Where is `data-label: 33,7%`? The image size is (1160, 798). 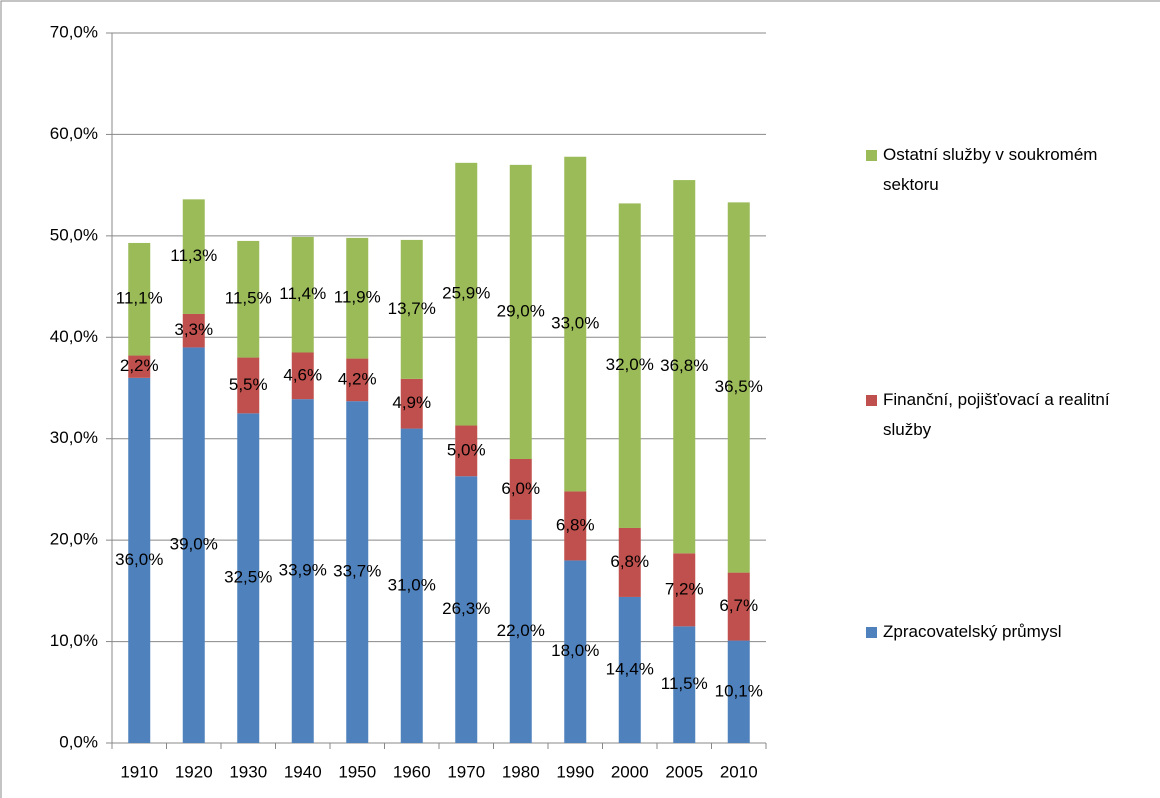 data-label: 33,7% is located at coordinates (357, 571).